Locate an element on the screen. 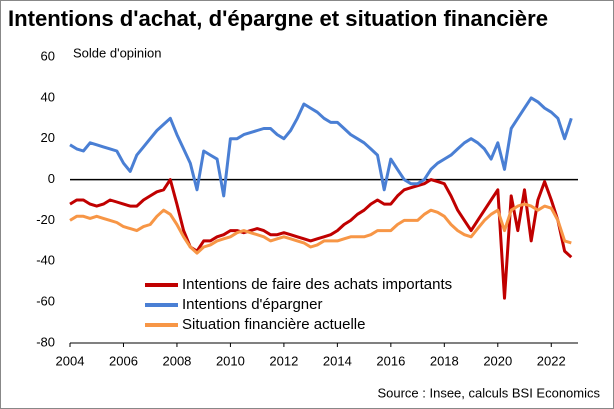 The width and height of the screenshot is (614, 409). legend-label: Intentions d'épargner is located at coordinates (252, 304).